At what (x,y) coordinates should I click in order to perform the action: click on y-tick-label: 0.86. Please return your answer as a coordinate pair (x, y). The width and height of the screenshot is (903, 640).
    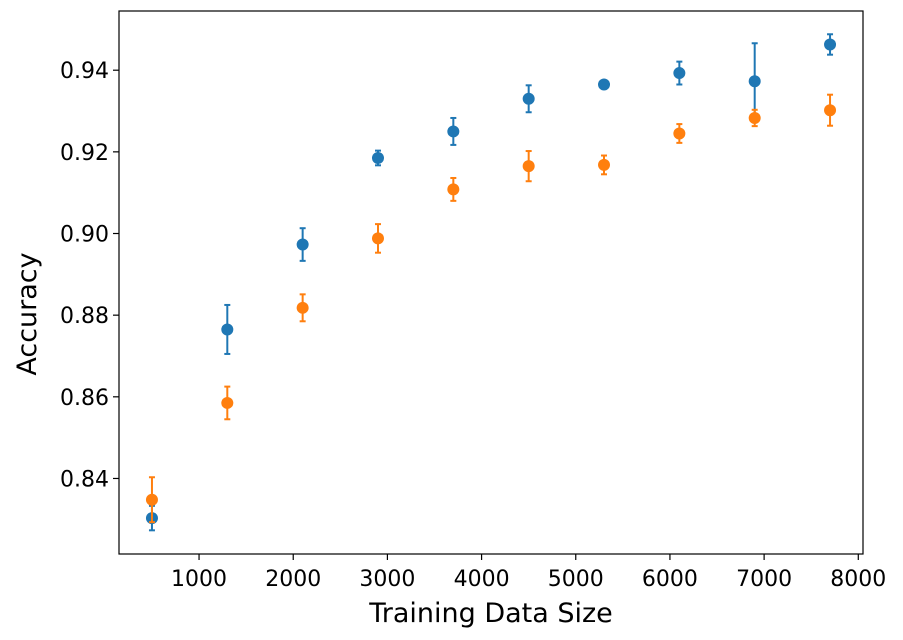
    Looking at the image, I should click on (84, 398).